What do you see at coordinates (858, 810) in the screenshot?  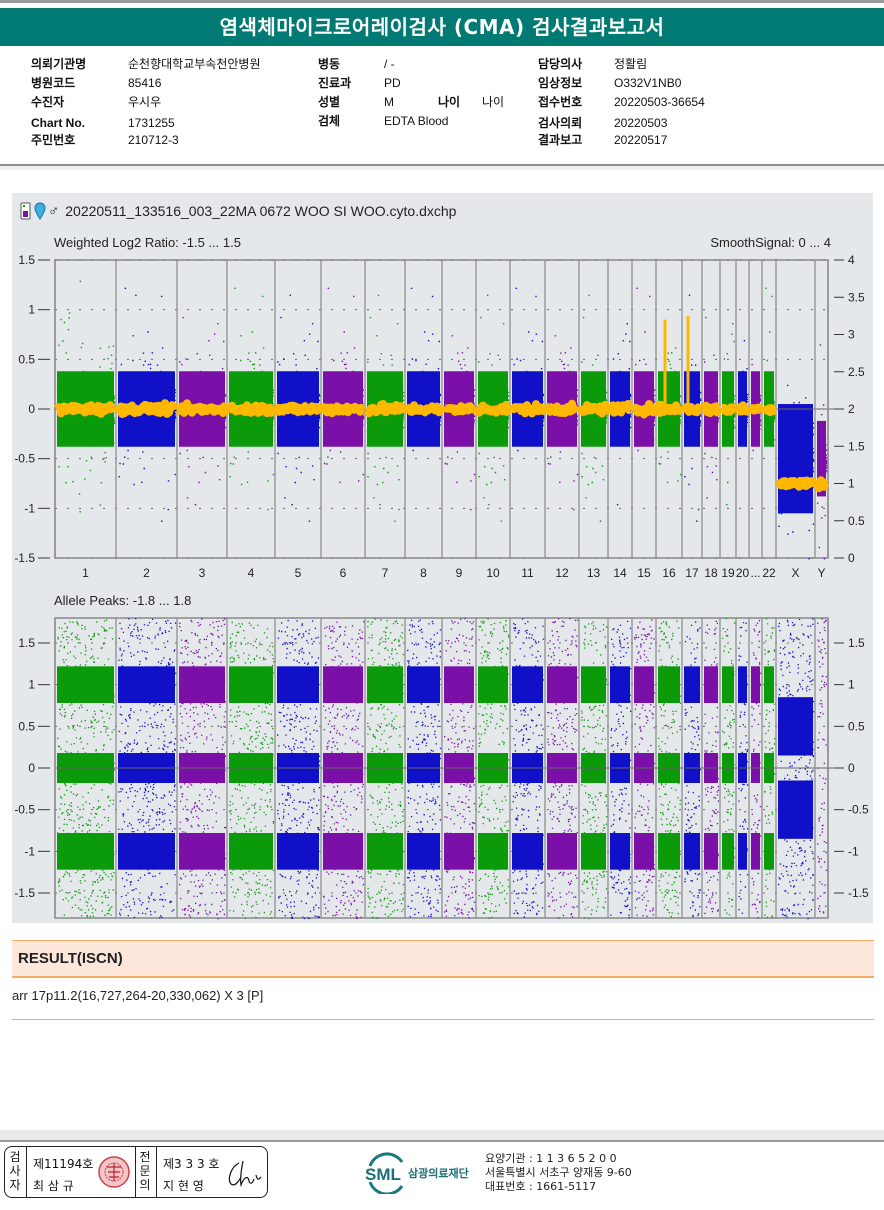 I see `y2-tick-label: -0.5` at bounding box center [858, 810].